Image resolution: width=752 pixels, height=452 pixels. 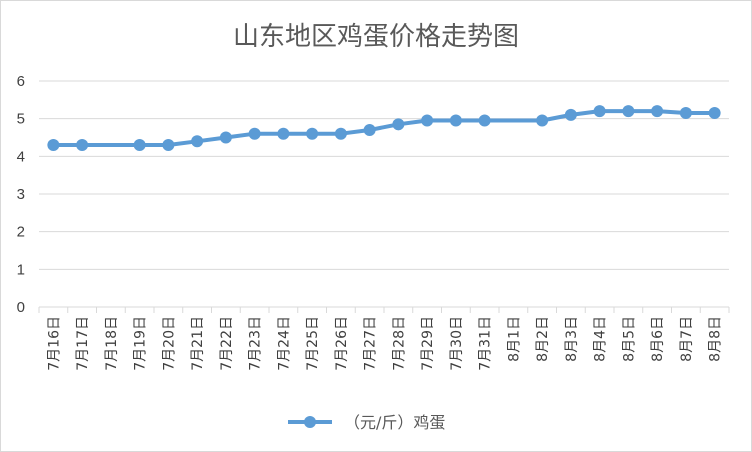 What do you see at coordinates (284, 343) in the screenshot?
I see `x-tick-label: 7月24日` at bounding box center [284, 343].